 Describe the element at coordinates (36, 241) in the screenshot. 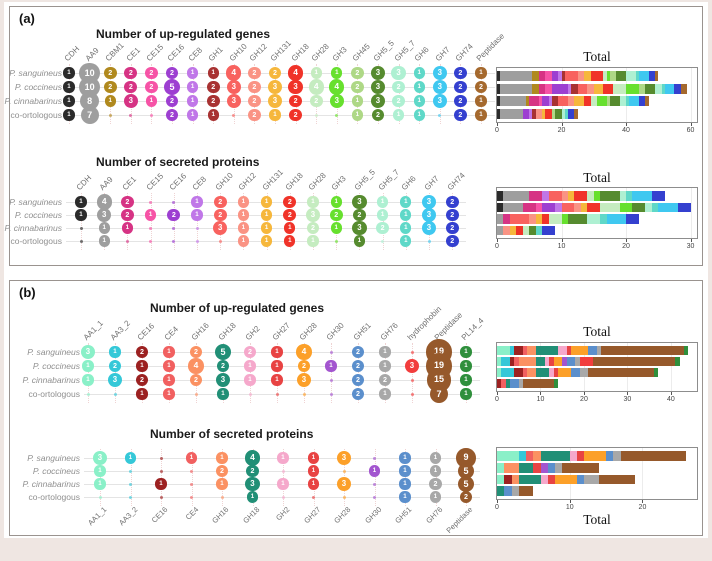

I see `row-label: co-ortologous` at that location.